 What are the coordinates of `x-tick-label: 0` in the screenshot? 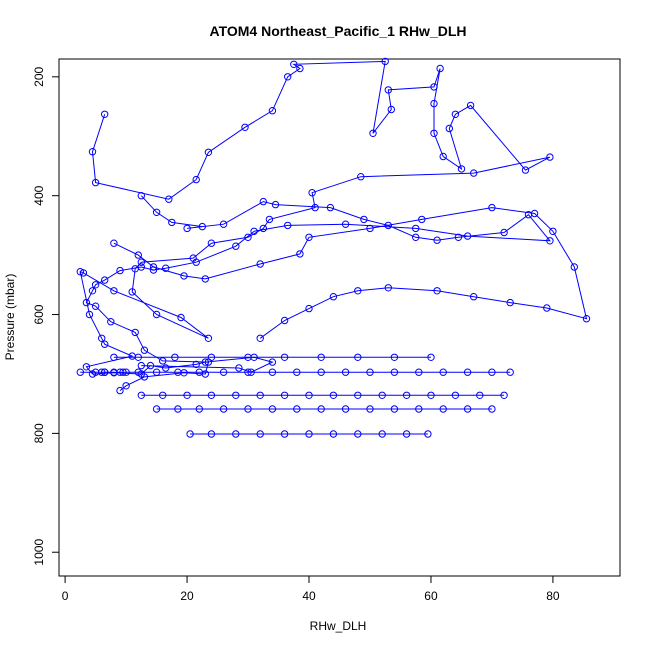 It's located at (65, 596).